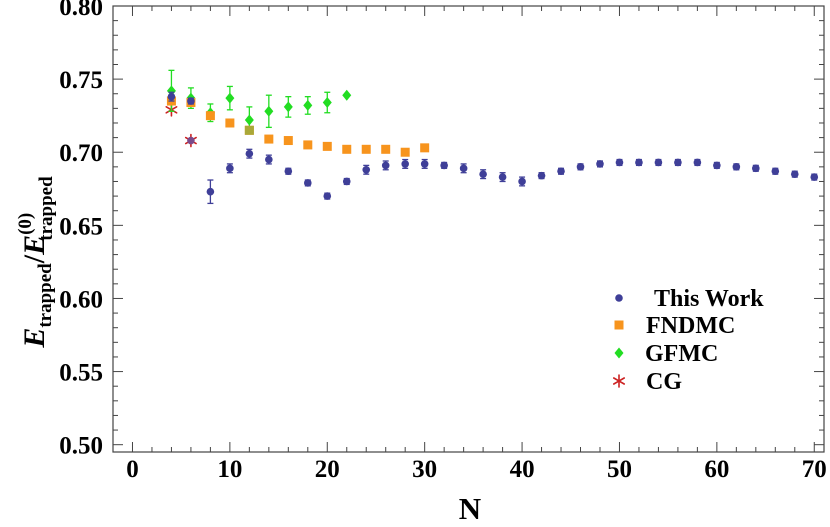 Image resolution: width=830 pixels, height=527 pixels. I want to click on y-tick-label: 0.60, so click(81, 299).